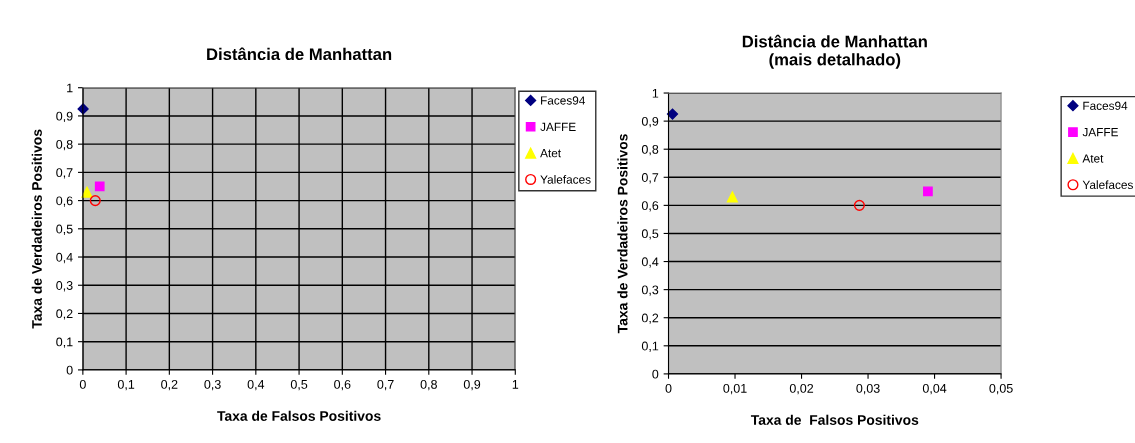  Describe the element at coordinates (299, 385) in the screenshot. I see `x-tick-label: 0,5` at that location.